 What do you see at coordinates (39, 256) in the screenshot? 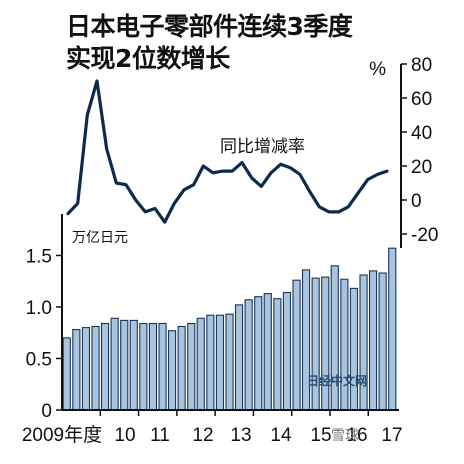
I see `left-tick-label: 1.5` at bounding box center [39, 256].